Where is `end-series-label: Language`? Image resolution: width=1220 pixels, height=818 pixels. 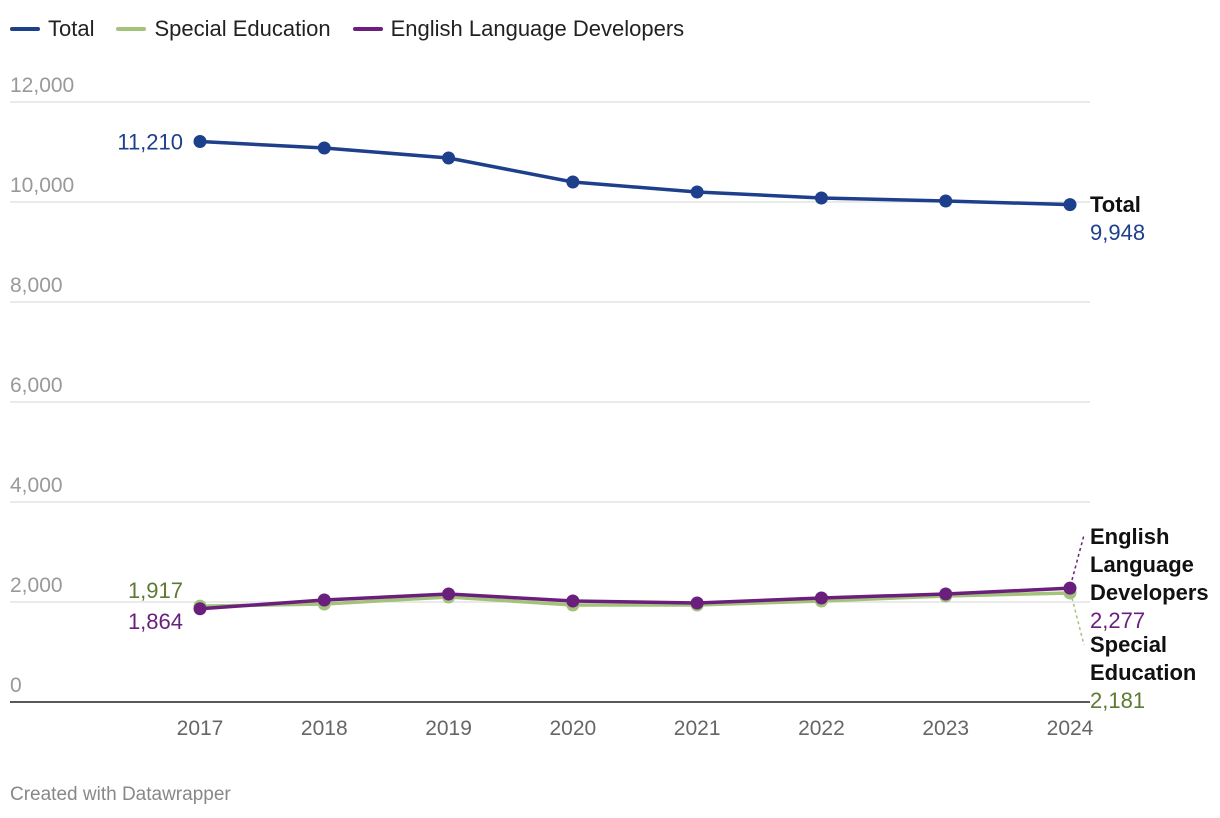
end-series-label: Language is located at coordinates (1142, 564).